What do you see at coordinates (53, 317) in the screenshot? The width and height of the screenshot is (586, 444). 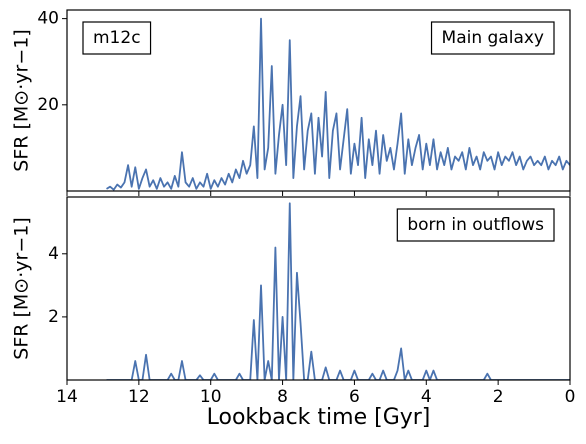 I see `y-tick-label: 2` at bounding box center [53, 317].